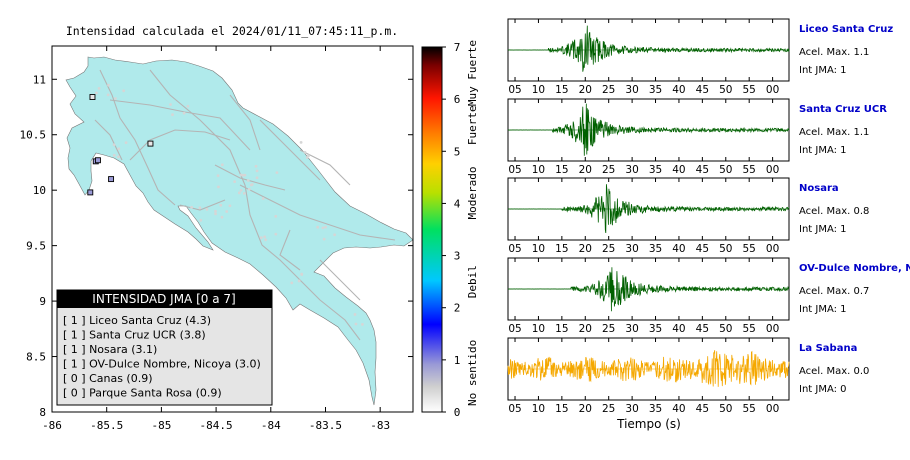 This screenshot has height=460, width=910. I want to click on time-tick-label: 00, so click(772, 249).